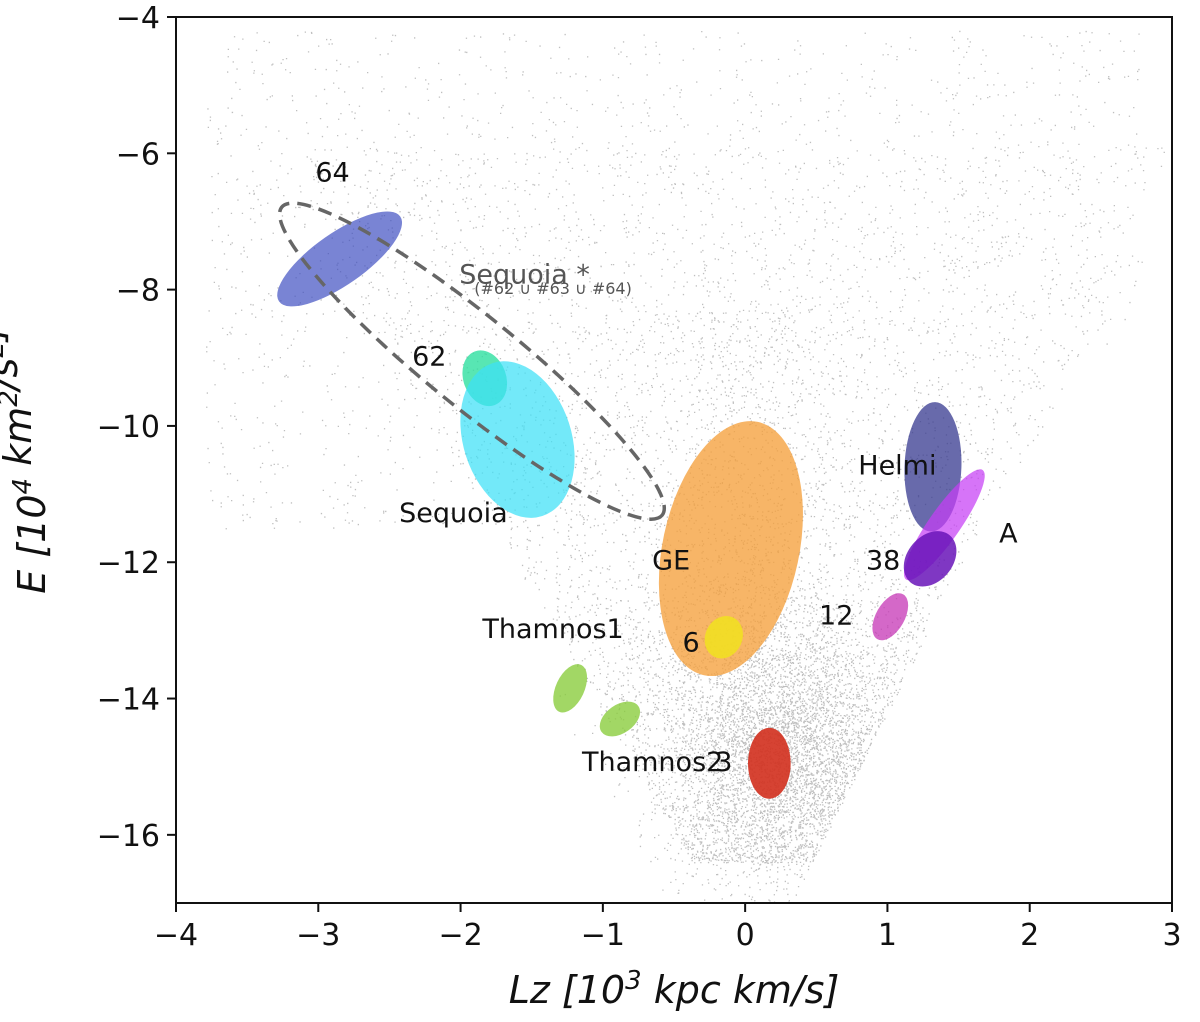 This screenshot has width=1200, height=1022. I want to click on x-tick-label: 3, so click(1171, 935).